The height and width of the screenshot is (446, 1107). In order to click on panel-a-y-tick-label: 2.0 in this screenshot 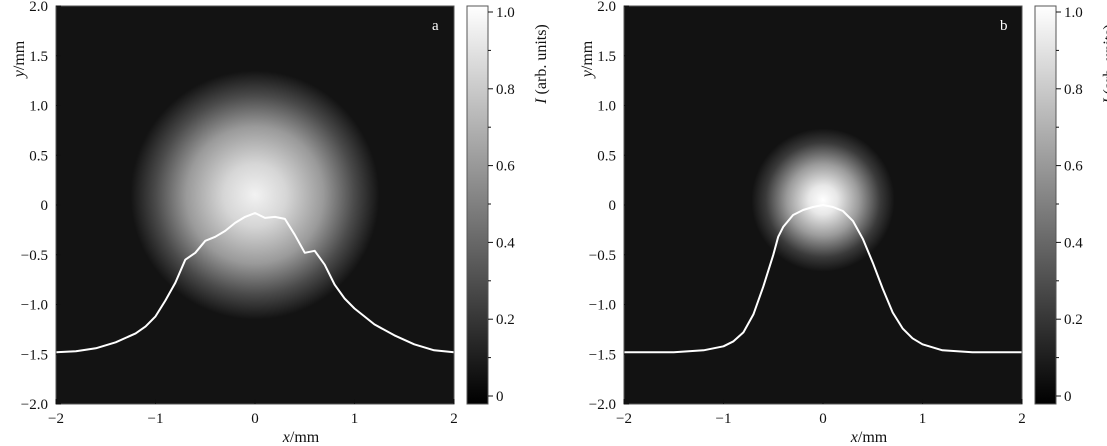, I will do `click(38, 7)`.